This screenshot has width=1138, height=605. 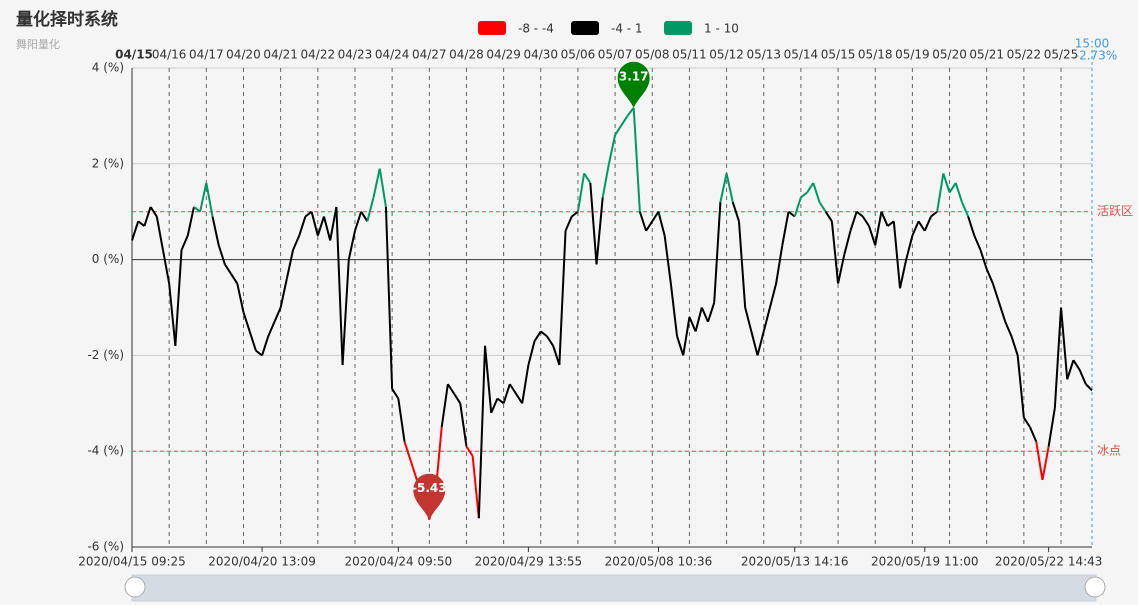 I want to click on x-tick-label: 2020/04/20 13:09, so click(x=262, y=562).